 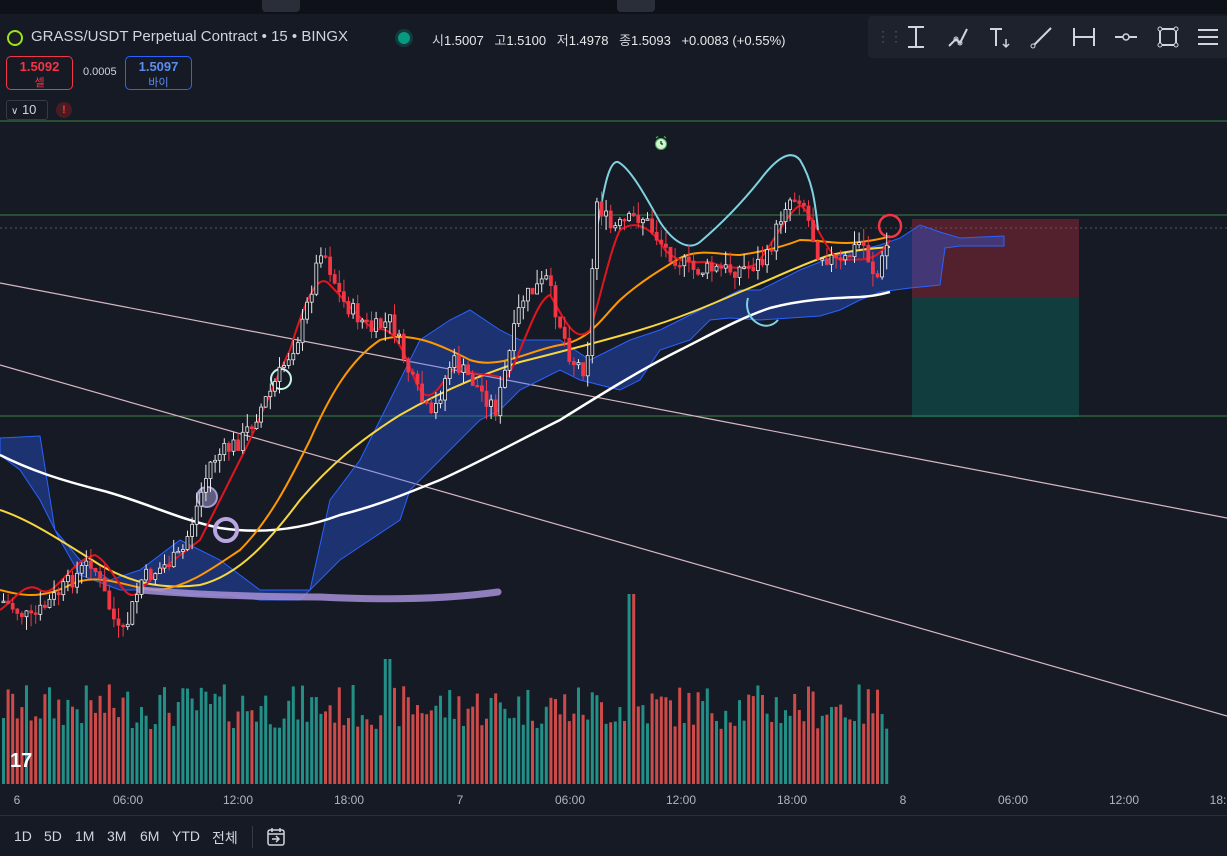 What do you see at coordinates (1084, 37) in the screenshot?
I see `measure-icon` at bounding box center [1084, 37].